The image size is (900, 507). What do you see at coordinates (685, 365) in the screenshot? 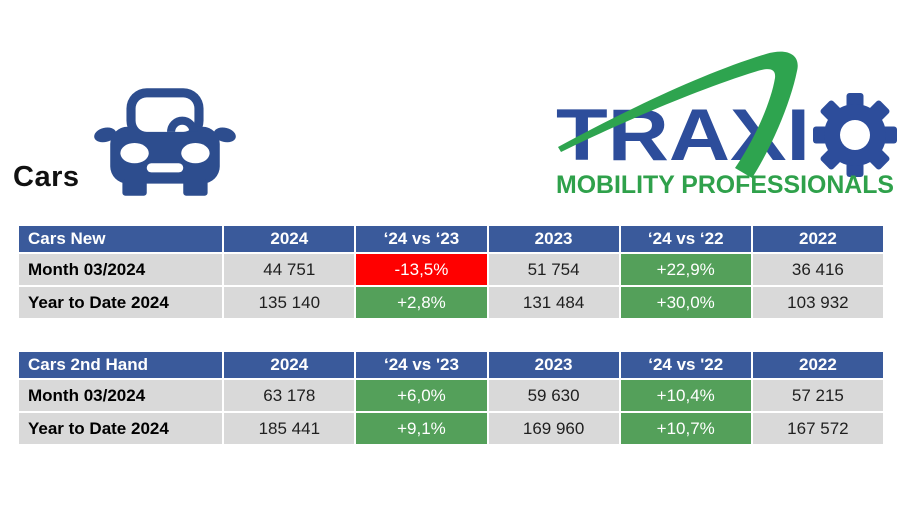
I see `column-header: ‘24 vs '22` at bounding box center [685, 365].